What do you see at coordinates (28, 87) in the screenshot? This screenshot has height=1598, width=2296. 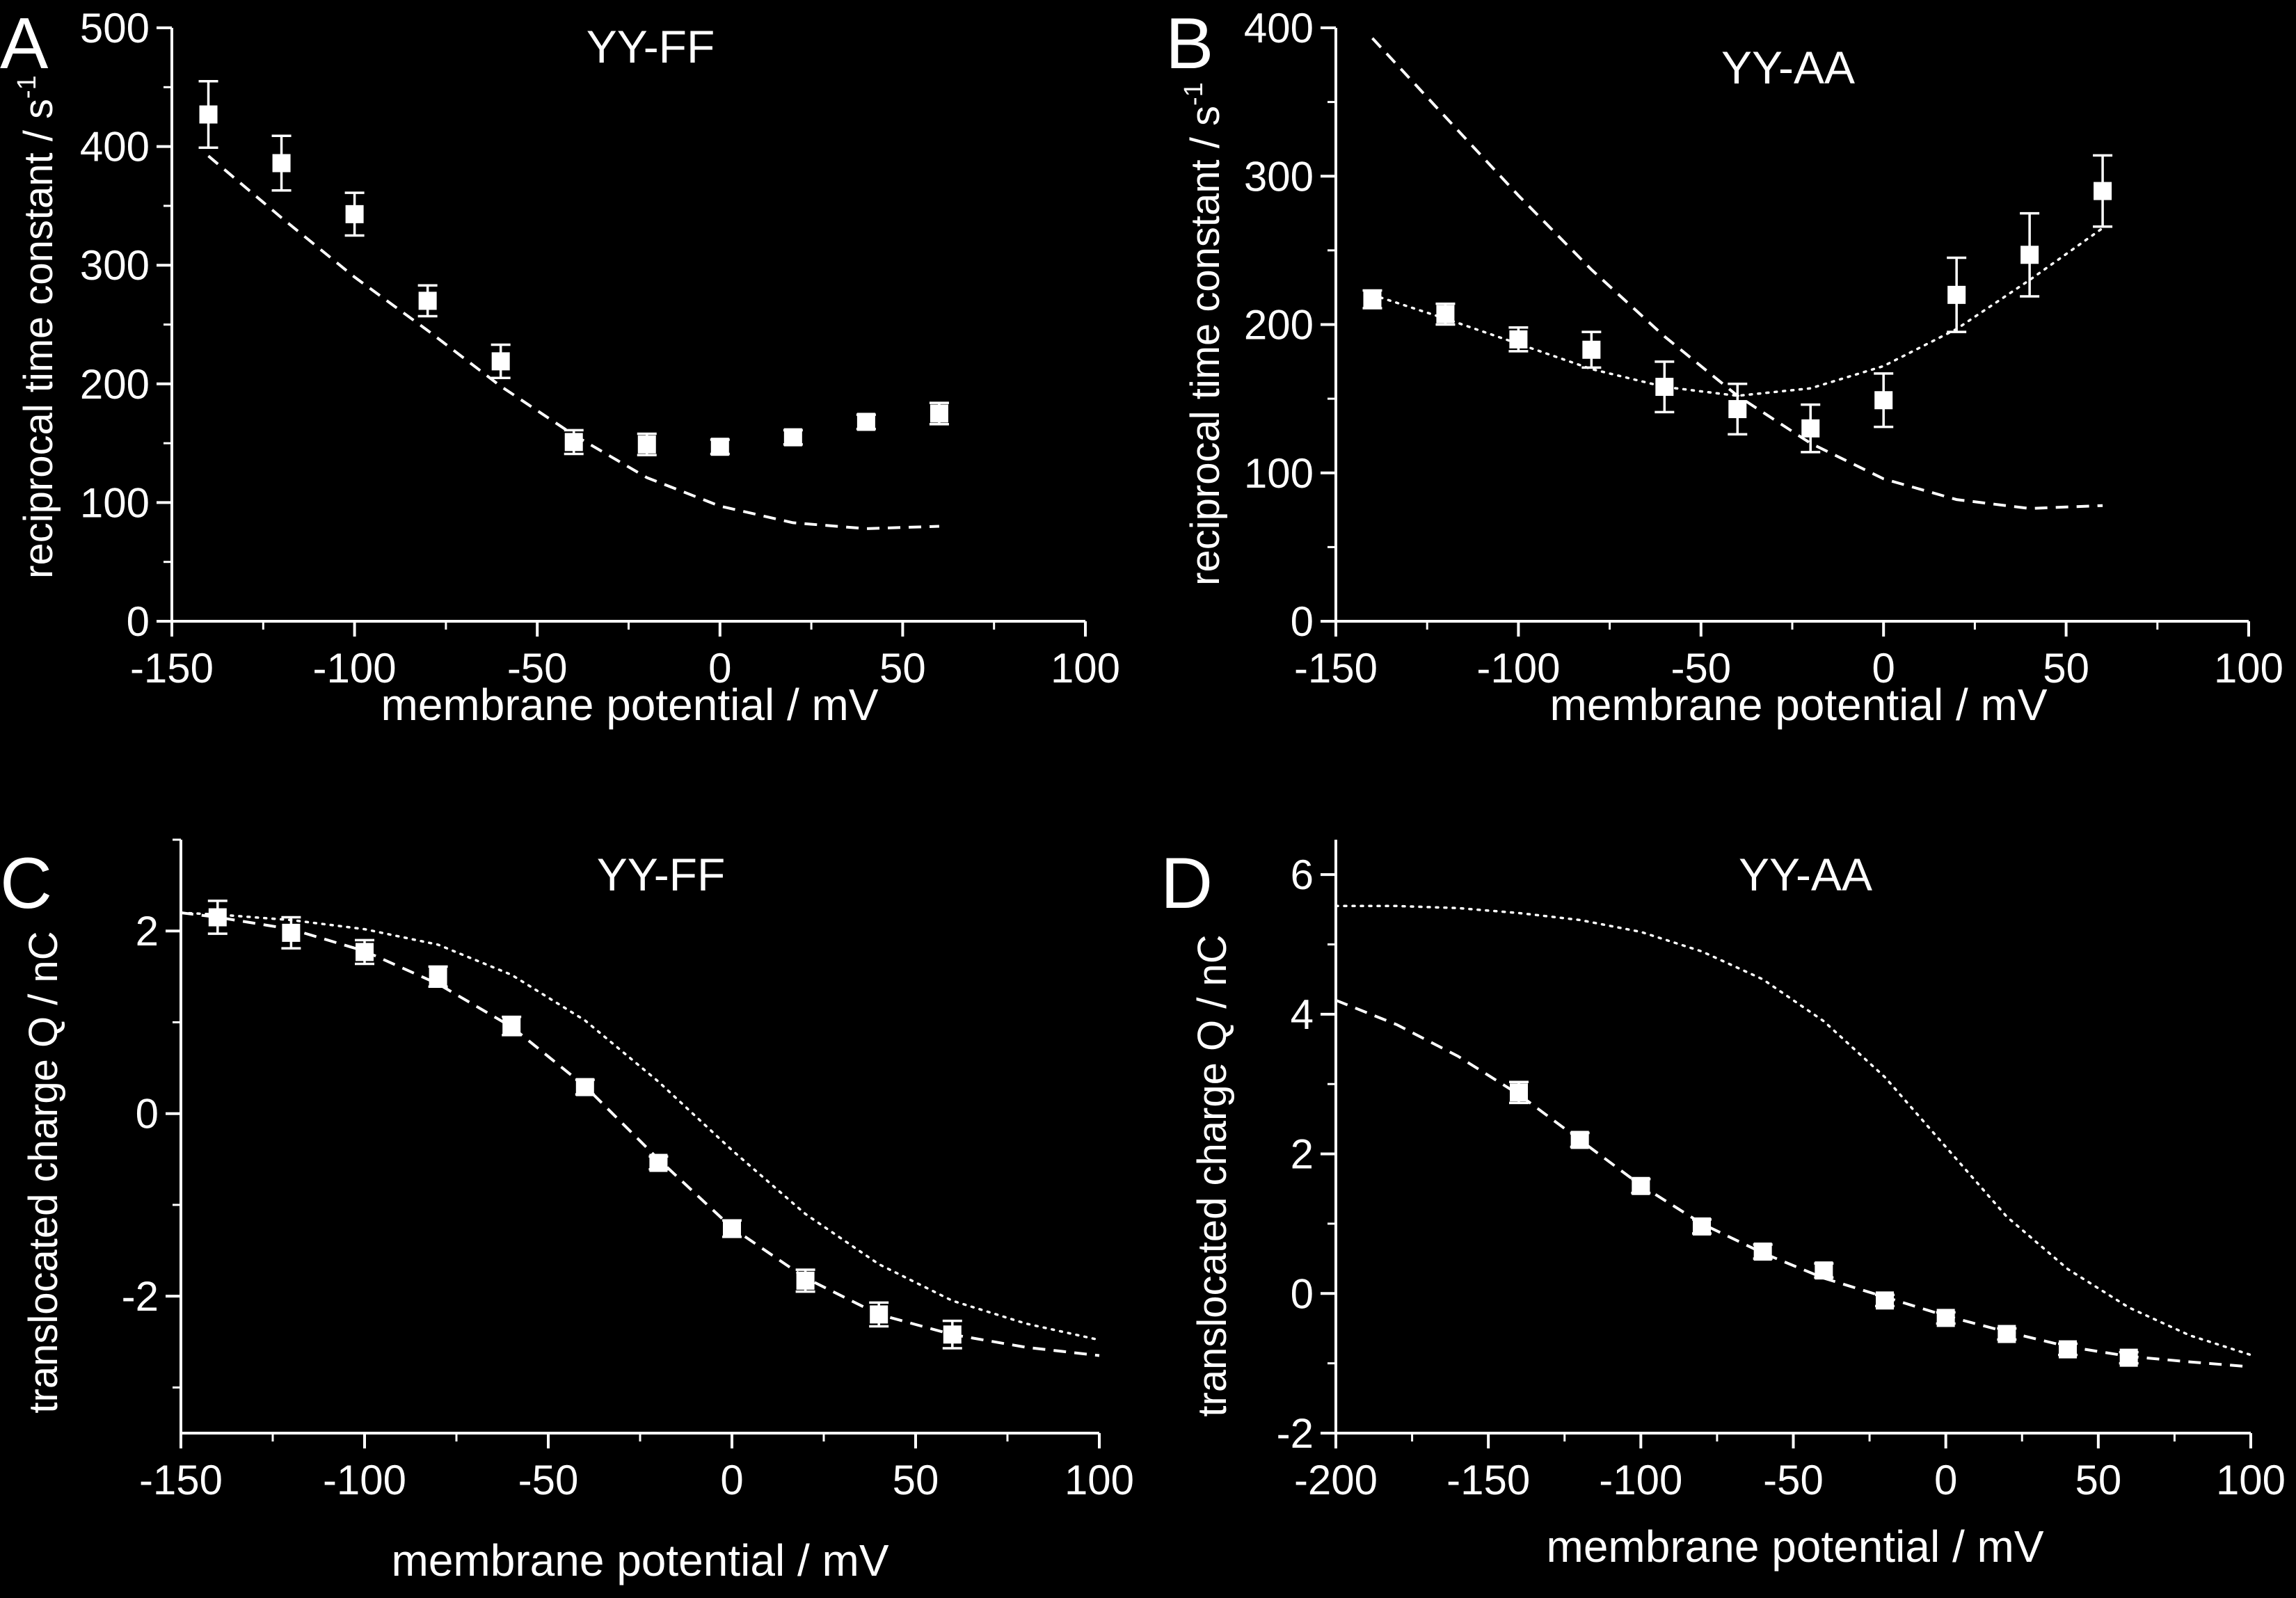 I see `panel-a-y-axis-label-exponent: -1` at bounding box center [28, 87].